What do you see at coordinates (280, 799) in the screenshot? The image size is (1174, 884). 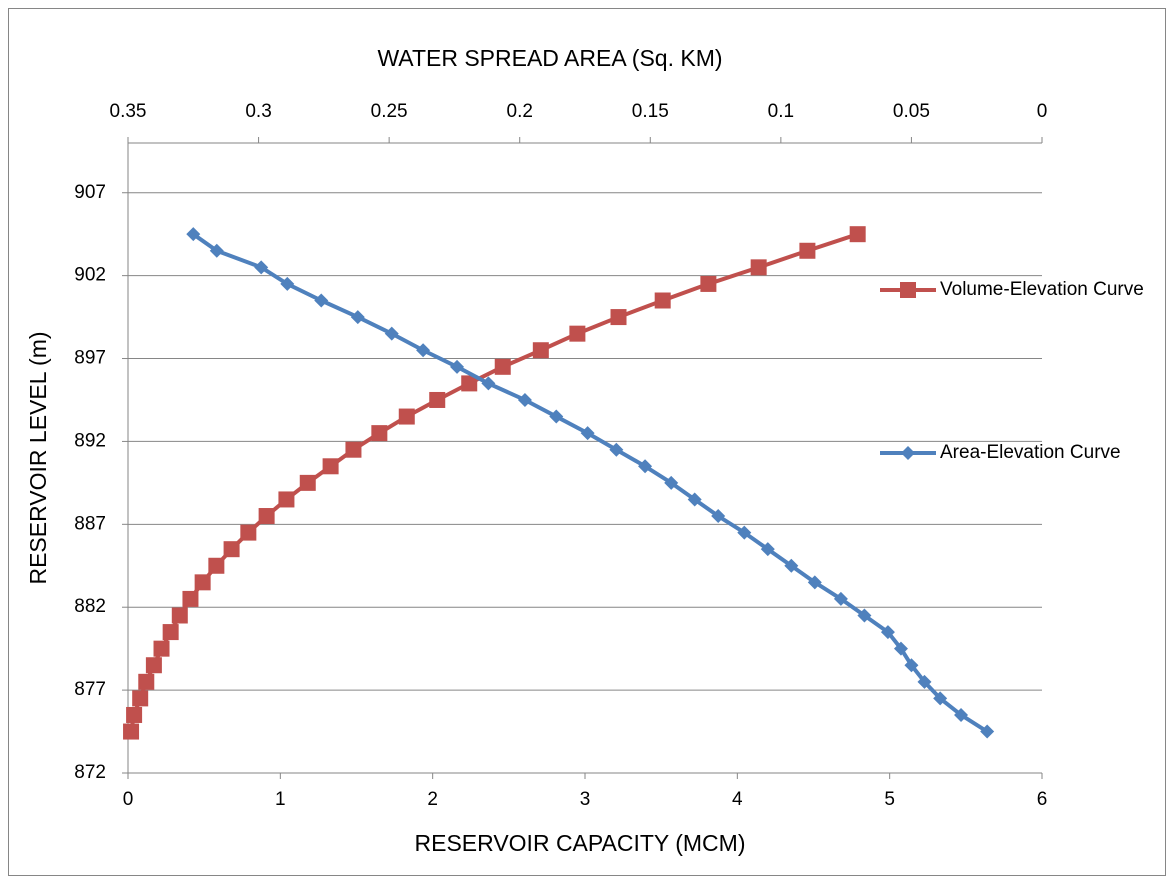 I see `x-tick-label: 1` at bounding box center [280, 799].